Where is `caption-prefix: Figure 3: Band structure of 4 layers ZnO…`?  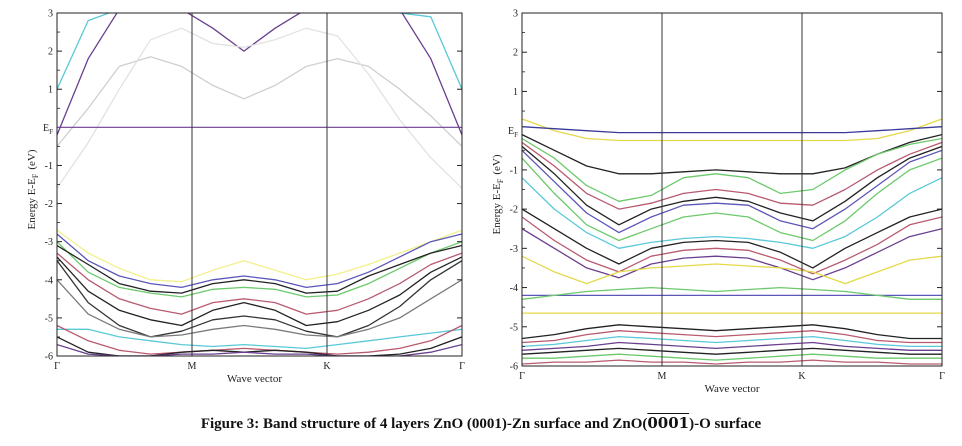
caption-prefix: Figure 3: Band structure of 4 layers ZnO… is located at coordinates (424, 424).